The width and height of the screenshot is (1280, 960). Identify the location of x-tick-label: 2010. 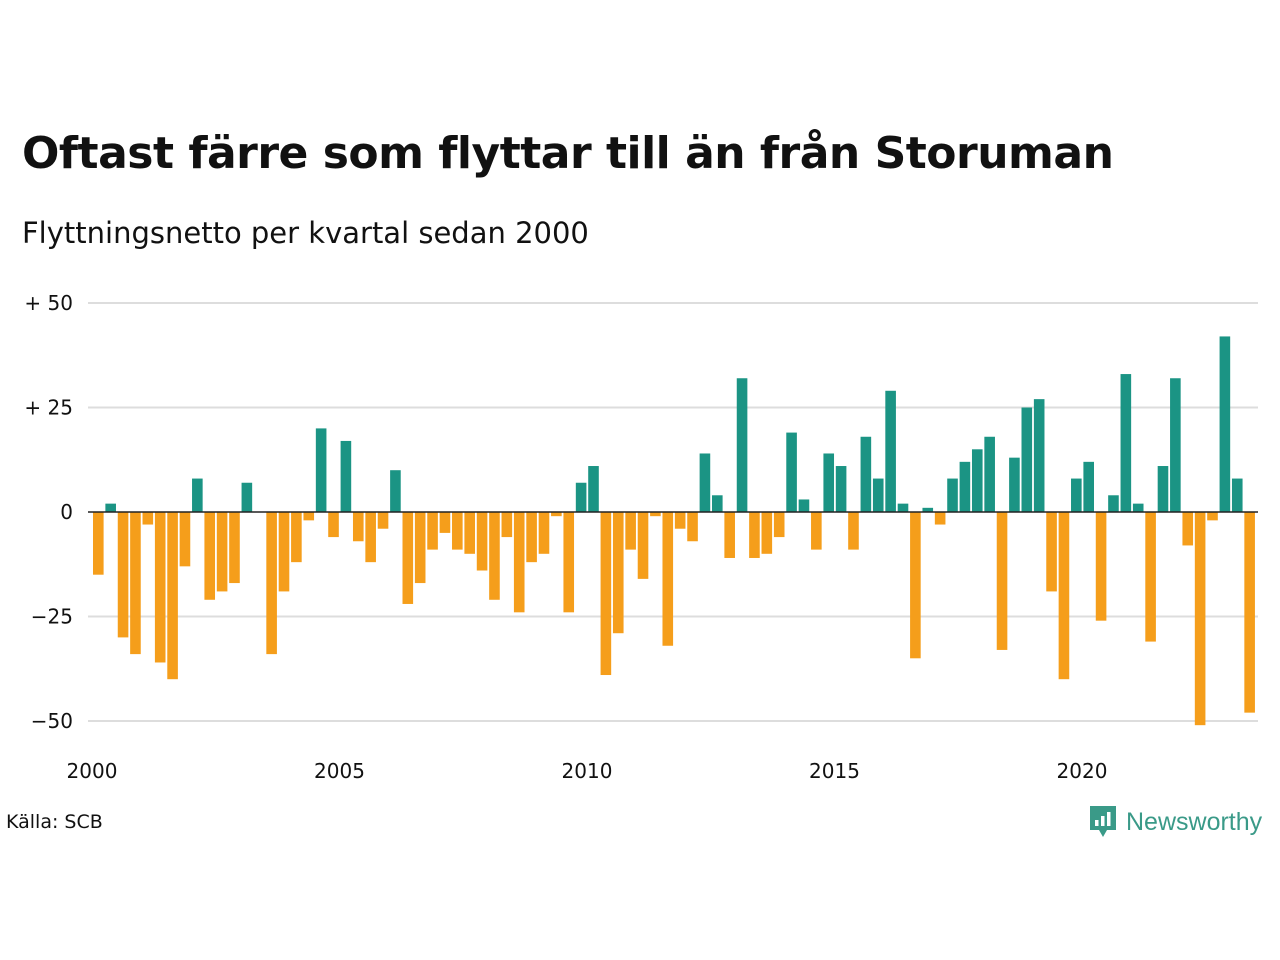
(587, 771).